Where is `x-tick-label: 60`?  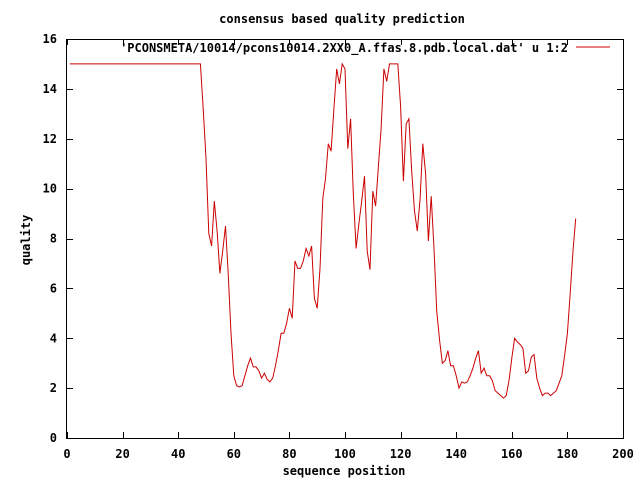
x-tick-label: 60 is located at coordinates (234, 454).